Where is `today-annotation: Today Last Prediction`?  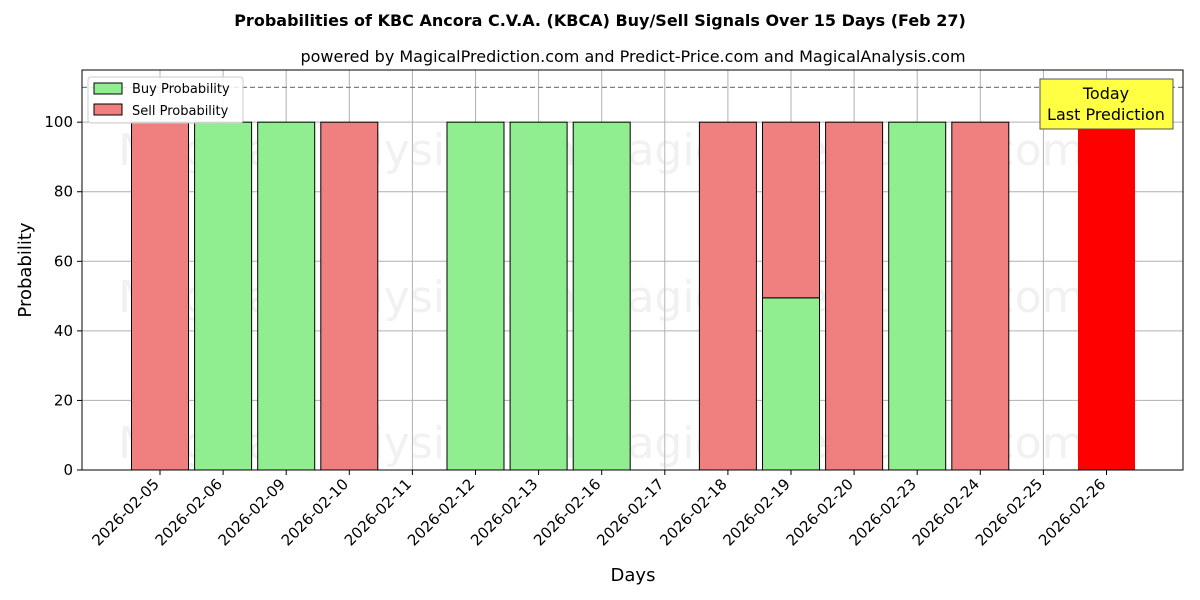 today-annotation: Today Last Prediction is located at coordinates (1106, 104).